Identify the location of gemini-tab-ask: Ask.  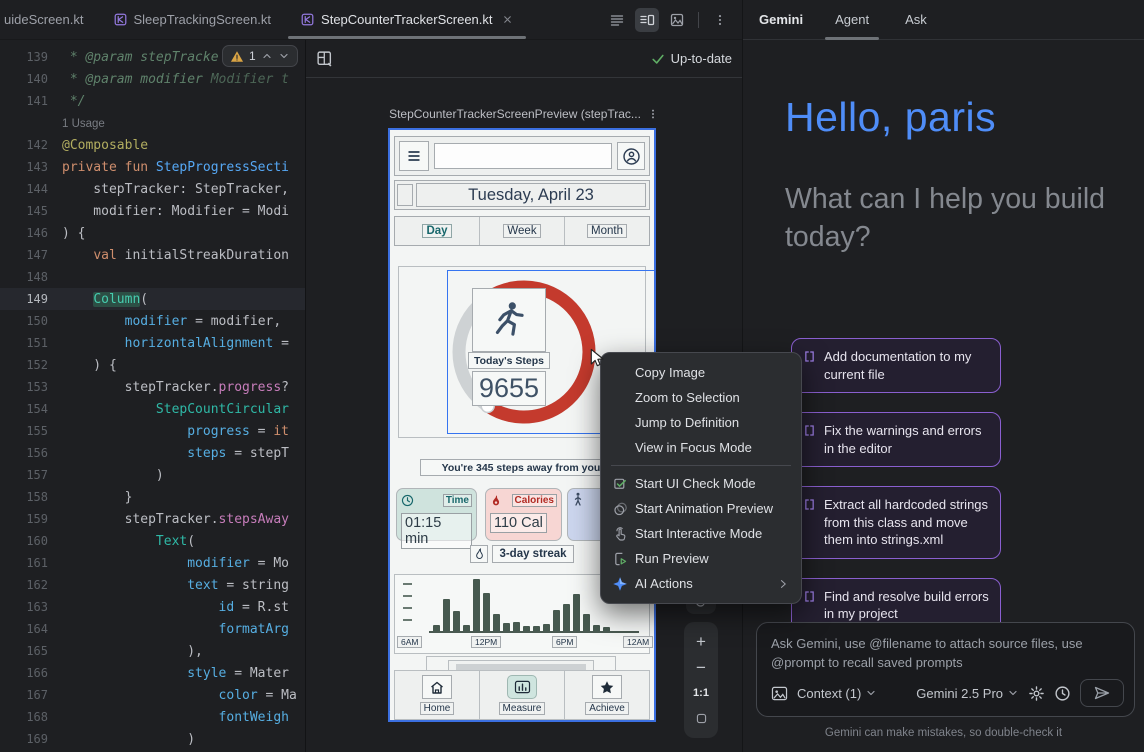
(916, 19).